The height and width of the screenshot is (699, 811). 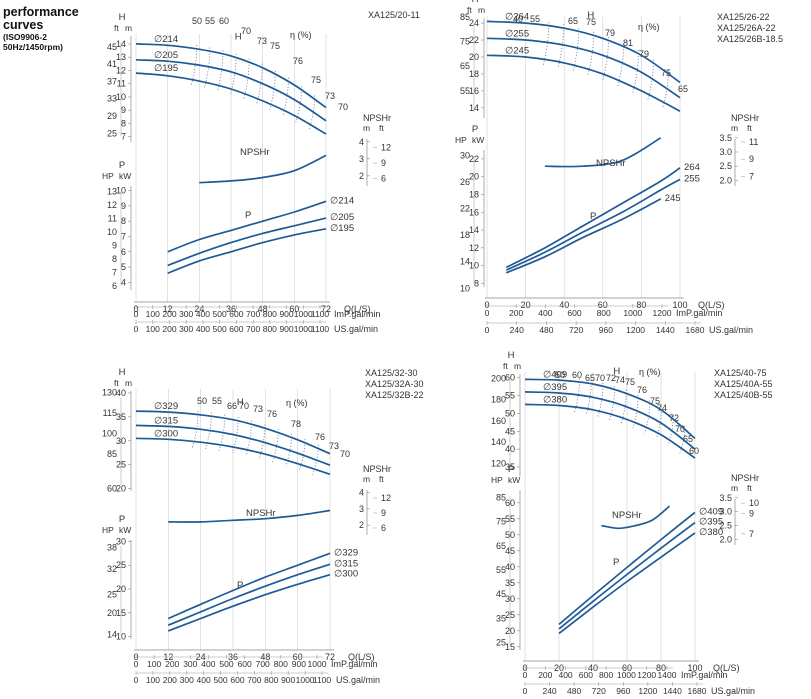 I want to click on power-axis-title: P, so click(x=511, y=469).